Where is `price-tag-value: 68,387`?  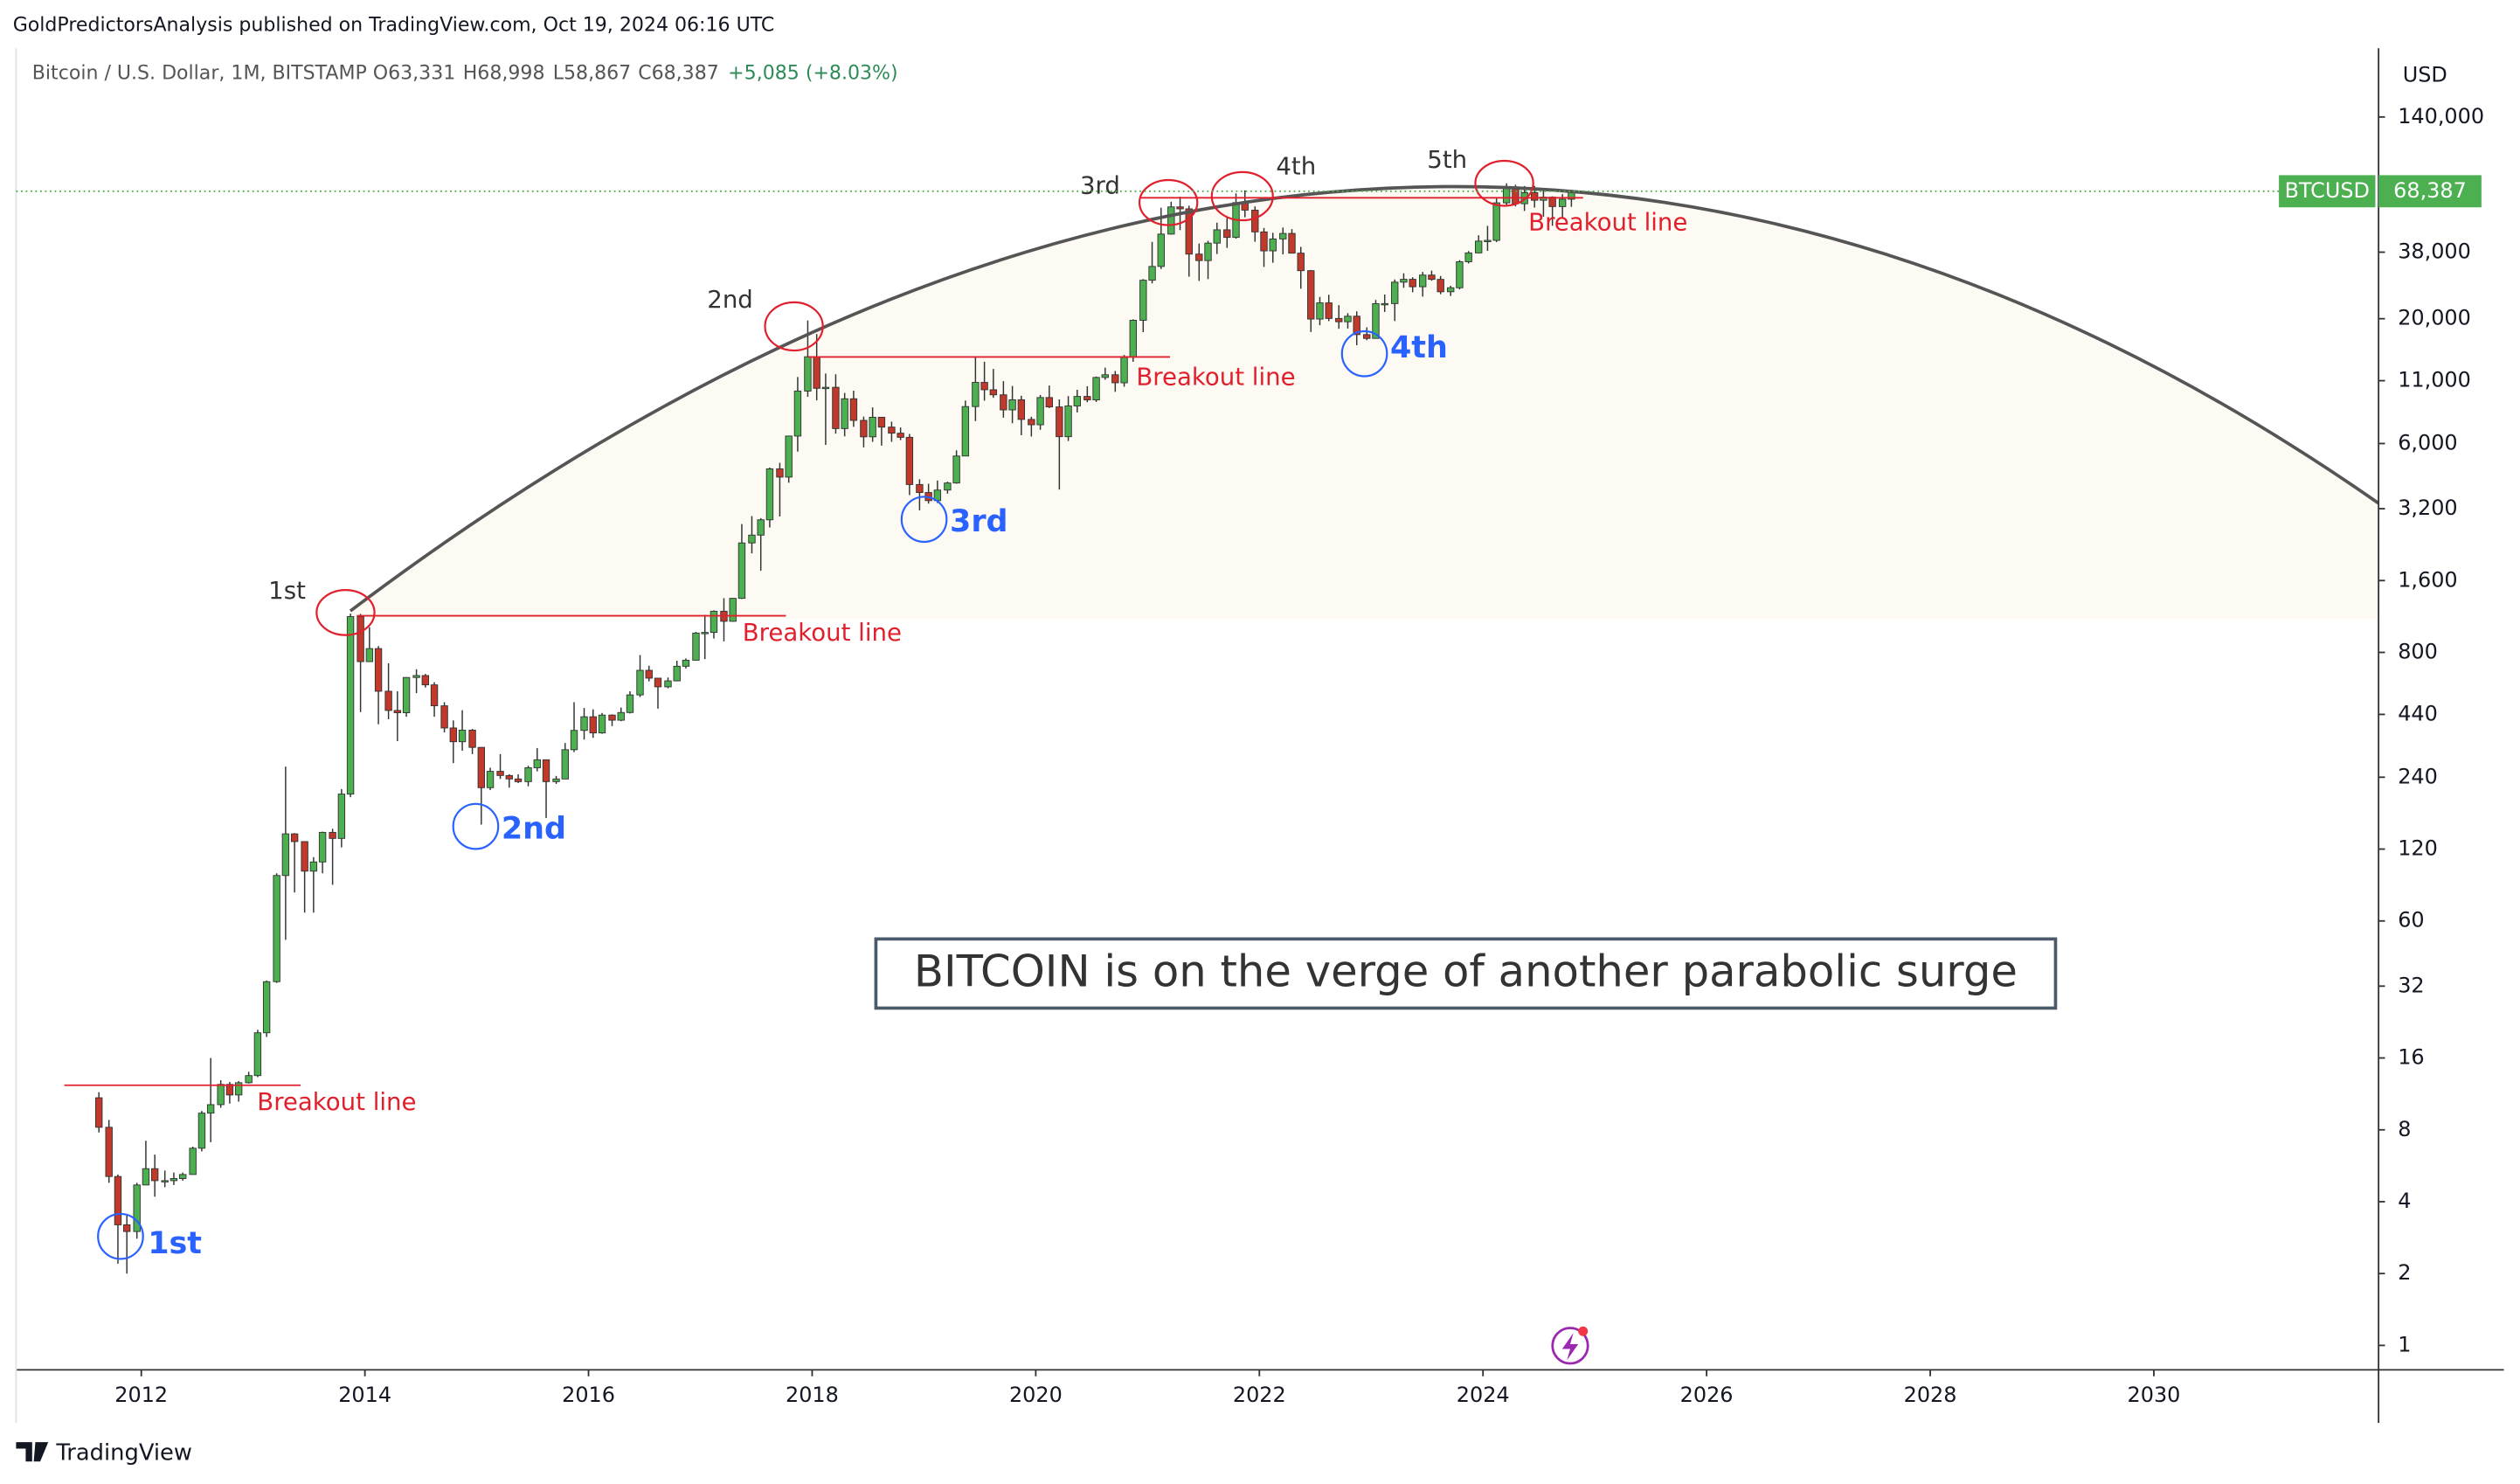
price-tag-value: 68,387 is located at coordinates (2430, 190).